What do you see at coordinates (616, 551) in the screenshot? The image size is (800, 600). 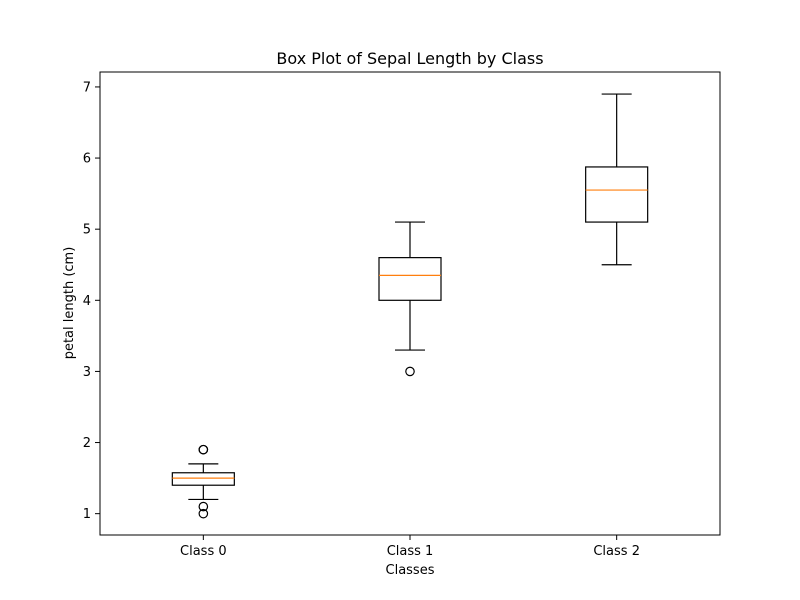 I see `x-tick-label: Class 2` at bounding box center [616, 551].